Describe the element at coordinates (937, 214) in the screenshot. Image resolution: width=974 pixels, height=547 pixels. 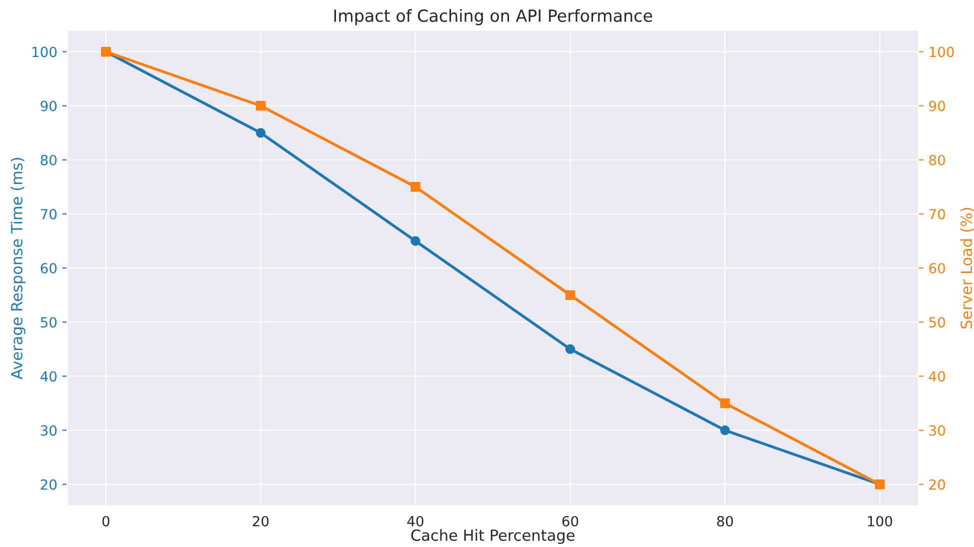
I see `y2-tick-label: 70` at that location.